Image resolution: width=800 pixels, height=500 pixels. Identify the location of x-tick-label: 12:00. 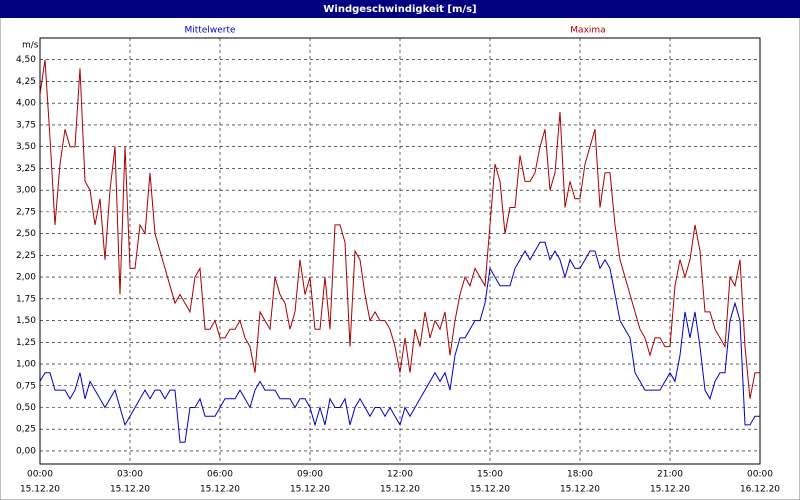
(400, 475).